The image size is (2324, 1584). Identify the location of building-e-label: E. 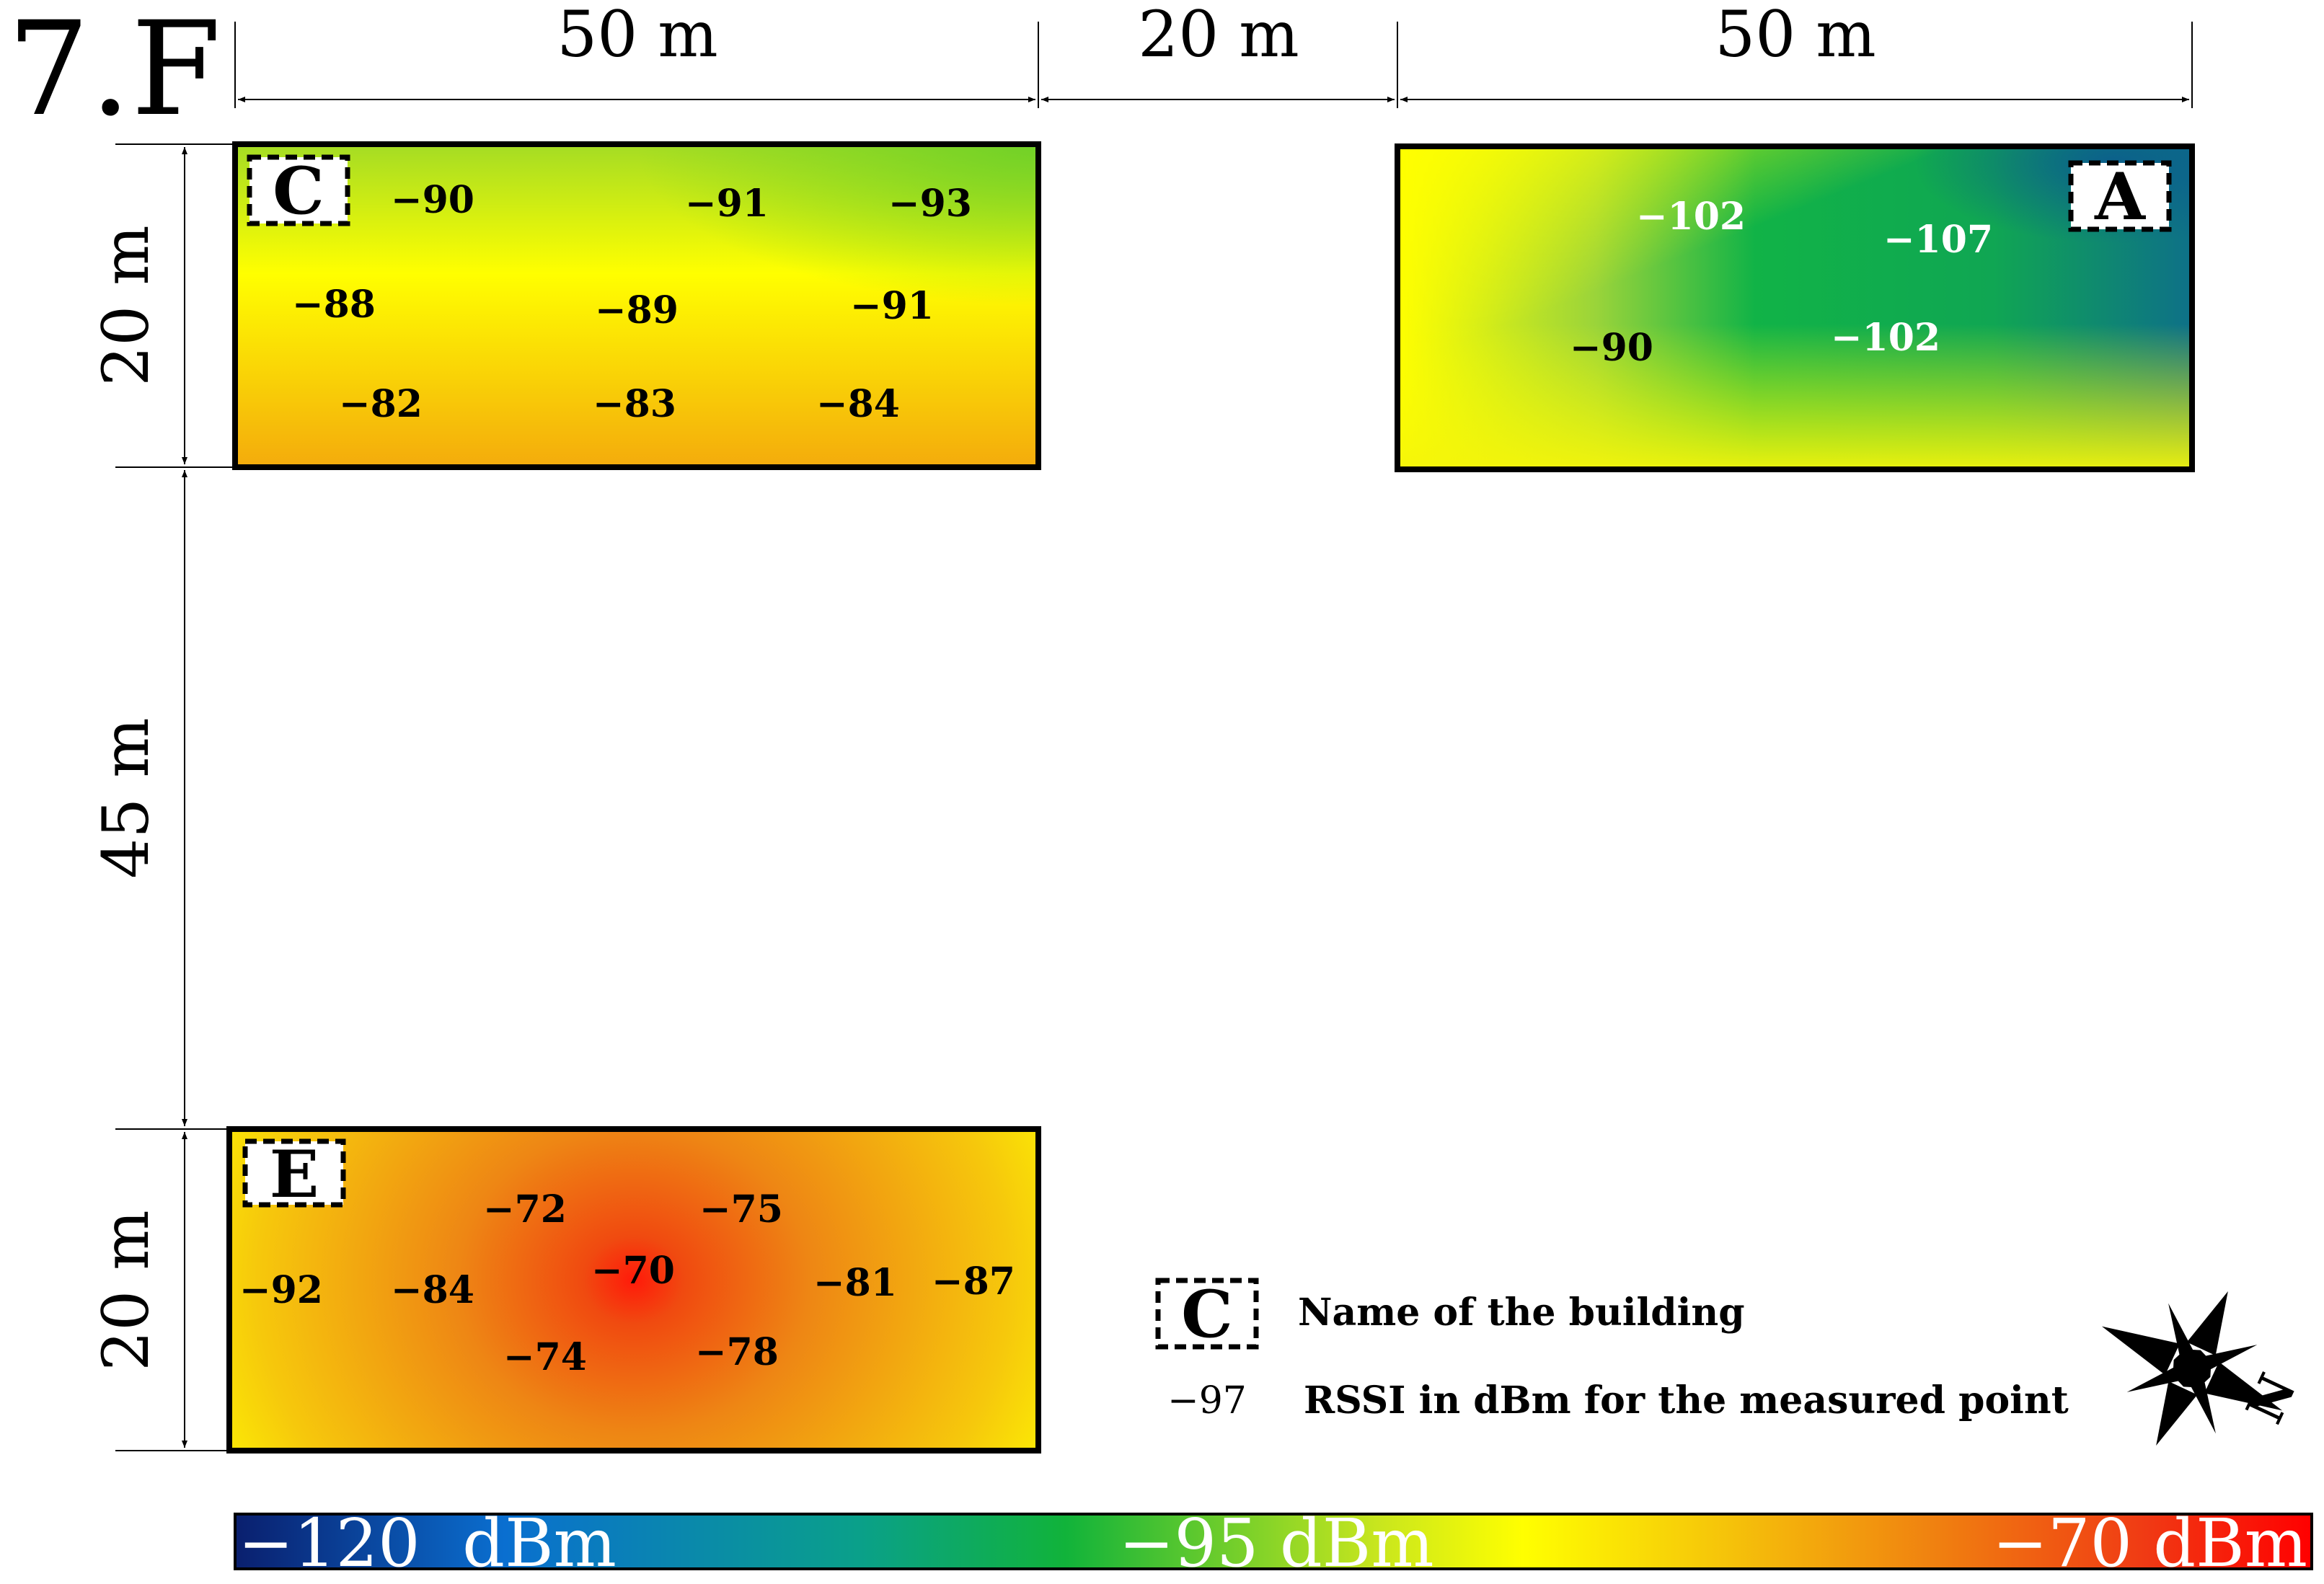
(294, 1174).